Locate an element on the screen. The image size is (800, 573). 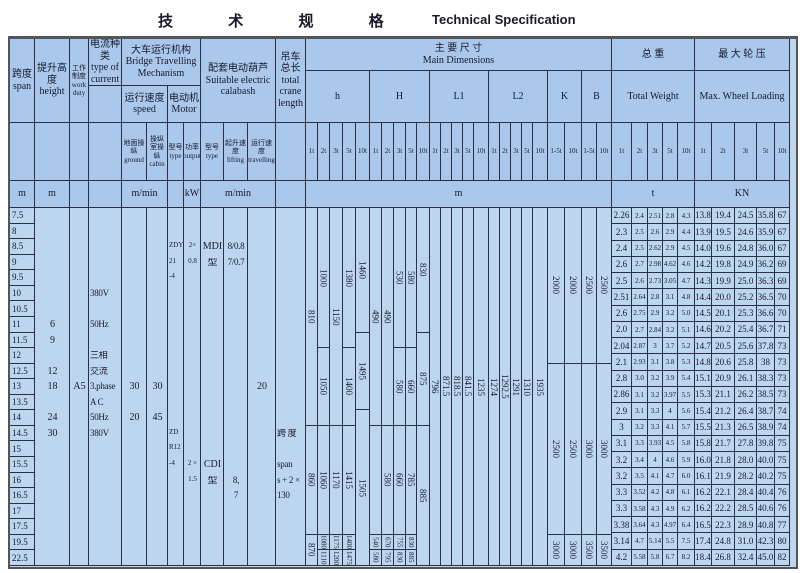
dimension-value: 1495 is located at coordinates (362, 370).